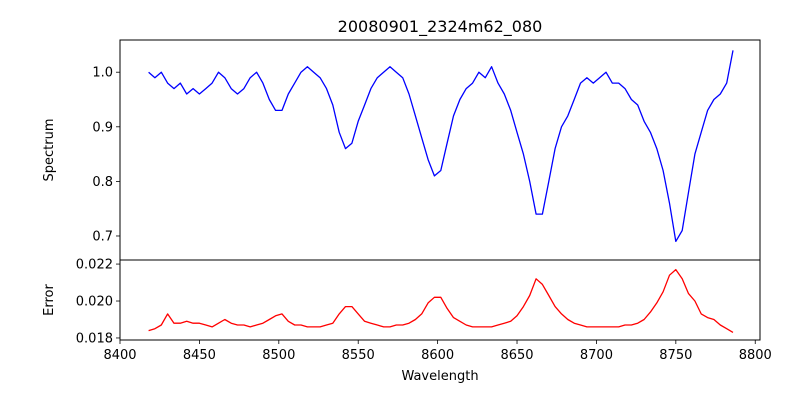 The image size is (800, 404). I want to click on x-tick-label: 8500, so click(278, 355).